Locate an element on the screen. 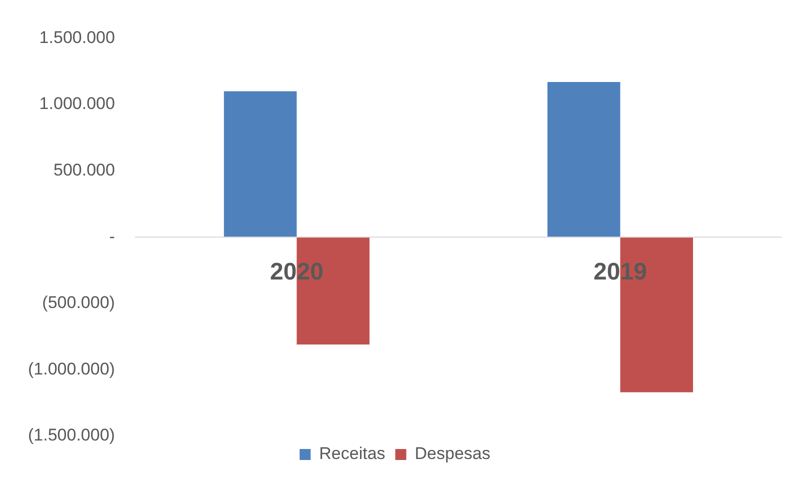 The width and height of the screenshot is (800, 481). y-tick-label: 500.000 is located at coordinates (84, 170).